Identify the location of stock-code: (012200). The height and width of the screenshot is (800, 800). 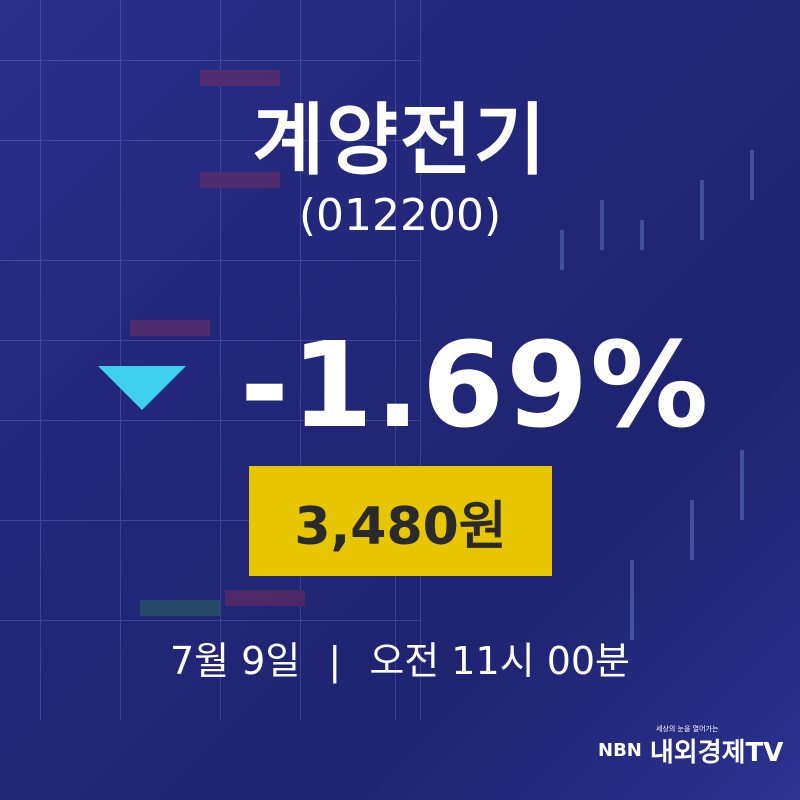
(400, 215).